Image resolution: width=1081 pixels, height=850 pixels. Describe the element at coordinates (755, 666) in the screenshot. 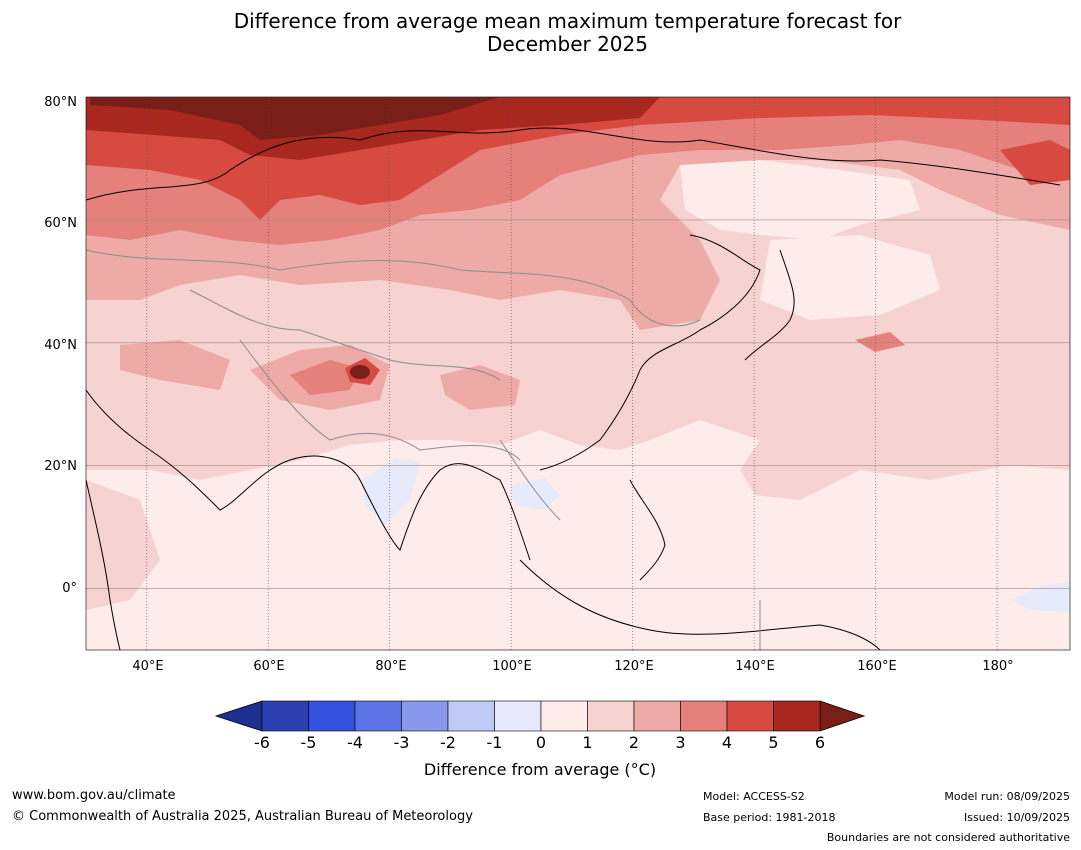

I see `lon-label: 140°E` at that location.